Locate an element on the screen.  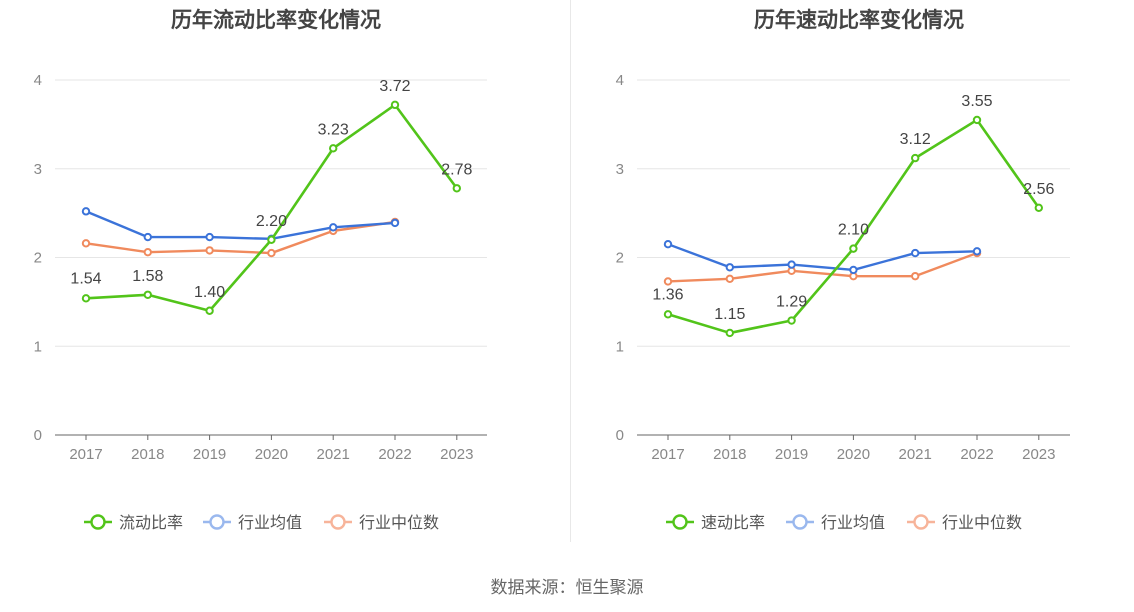
chart2-y-tick-label: 2 is located at coordinates (620, 258).